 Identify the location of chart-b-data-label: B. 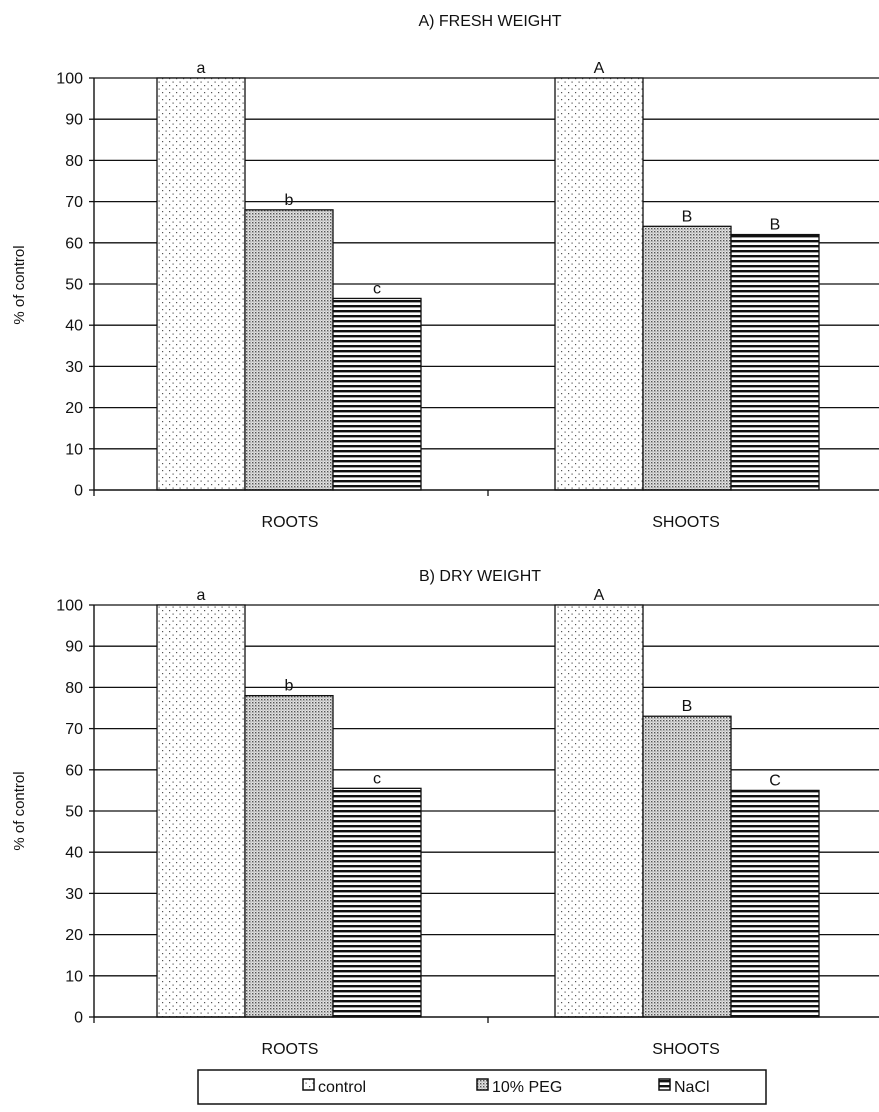
(687, 706).